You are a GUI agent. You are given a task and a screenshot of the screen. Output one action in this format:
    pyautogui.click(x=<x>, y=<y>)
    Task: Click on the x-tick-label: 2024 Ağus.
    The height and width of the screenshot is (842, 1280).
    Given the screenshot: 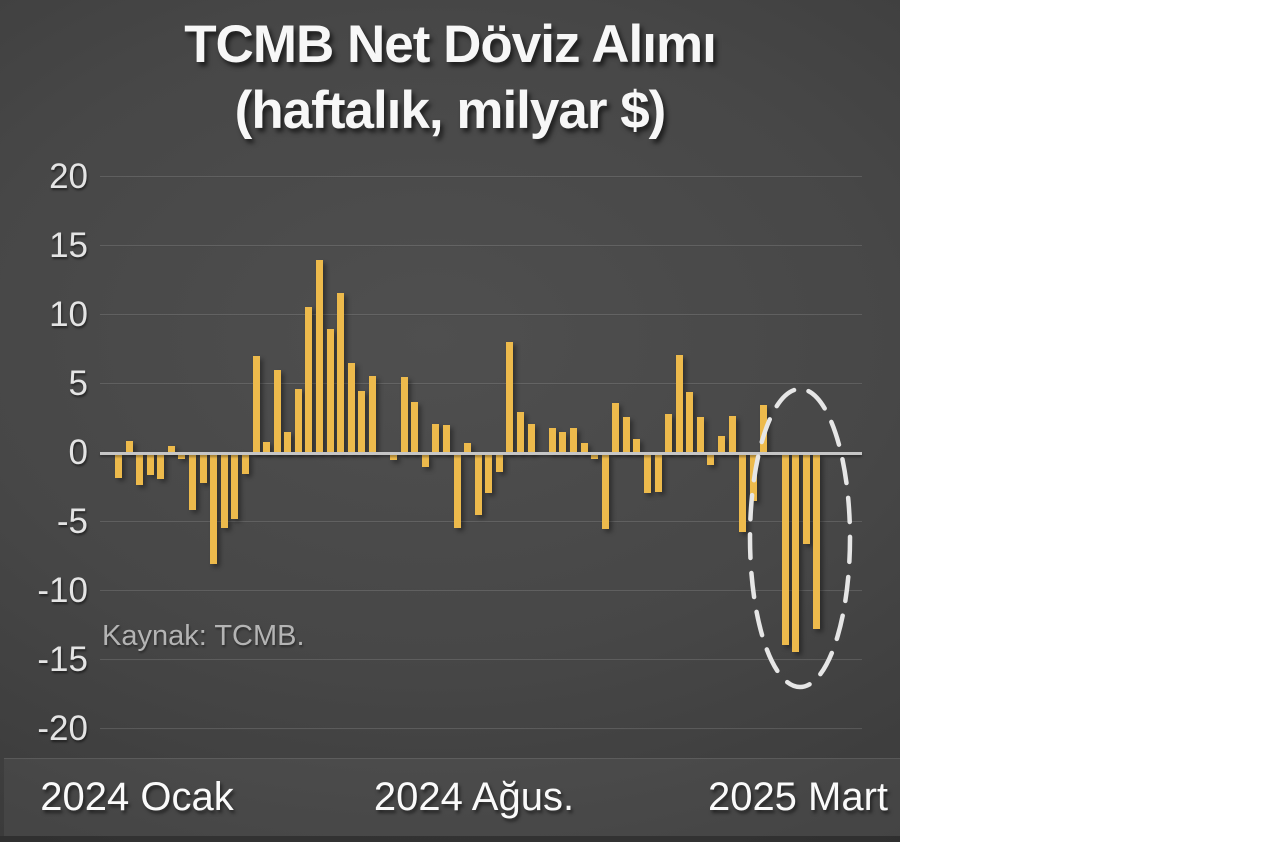 What is the action you would take?
    pyautogui.click(x=474, y=797)
    